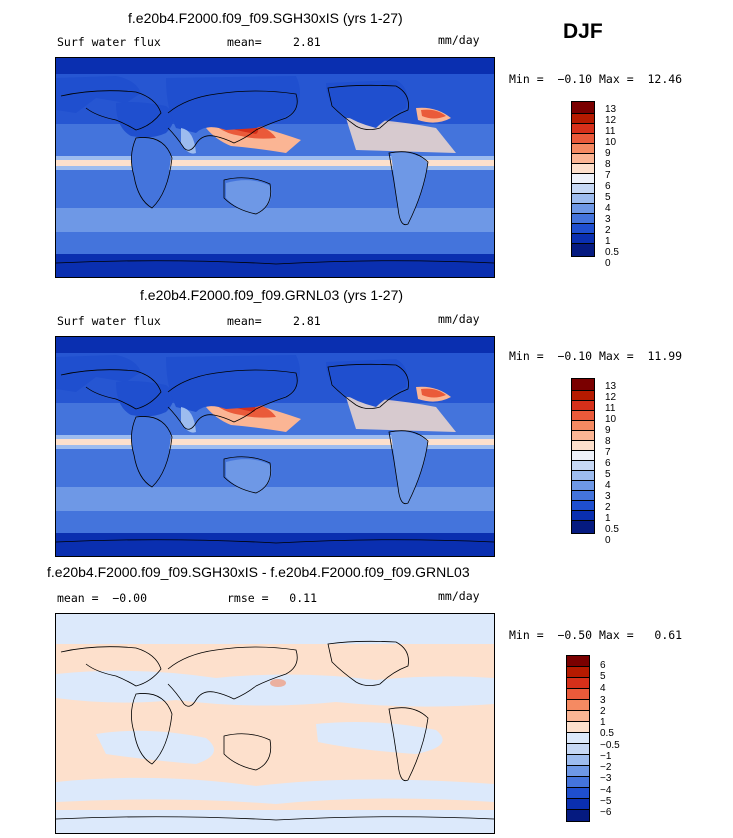 This screenshot has height=838, width=733. I want to click on panel1-colorbar, so click(583, 179).